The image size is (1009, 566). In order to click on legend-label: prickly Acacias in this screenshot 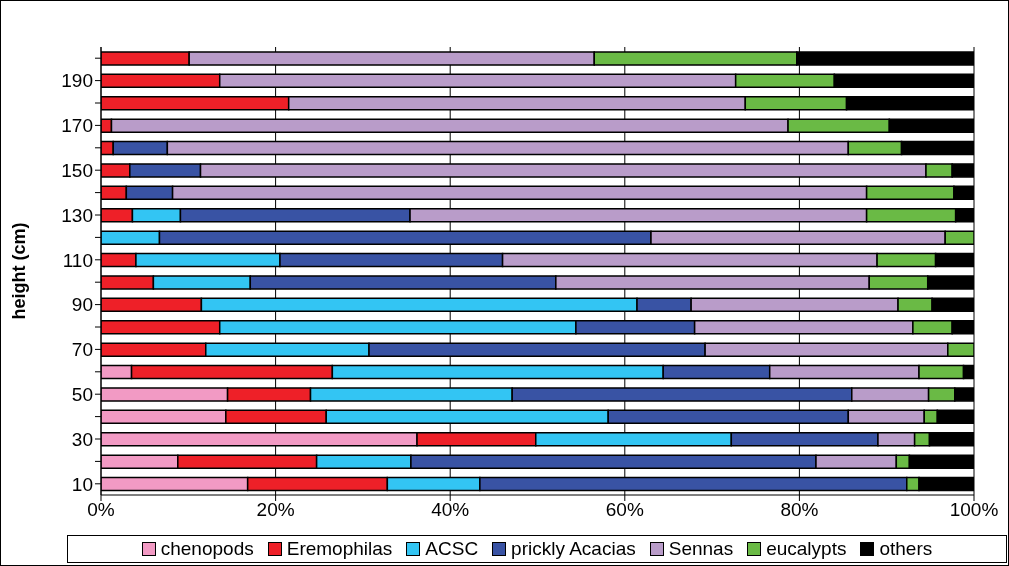, I will do `click(573, 549)`.